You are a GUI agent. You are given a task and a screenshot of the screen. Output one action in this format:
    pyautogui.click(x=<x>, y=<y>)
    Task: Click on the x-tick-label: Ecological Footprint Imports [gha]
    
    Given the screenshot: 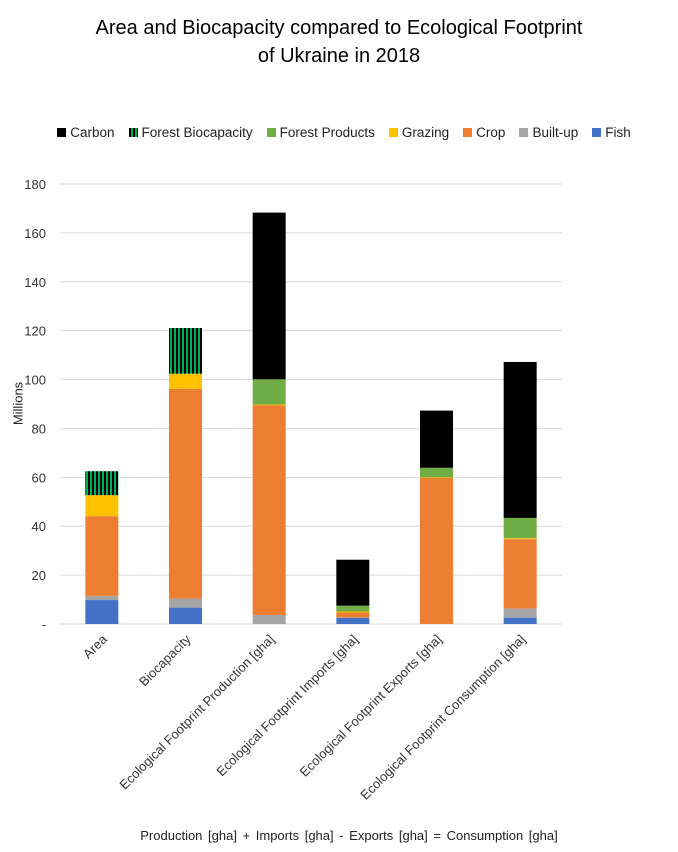 What is the action you would take?
    pyautogui.click(x=287, y=706)
    